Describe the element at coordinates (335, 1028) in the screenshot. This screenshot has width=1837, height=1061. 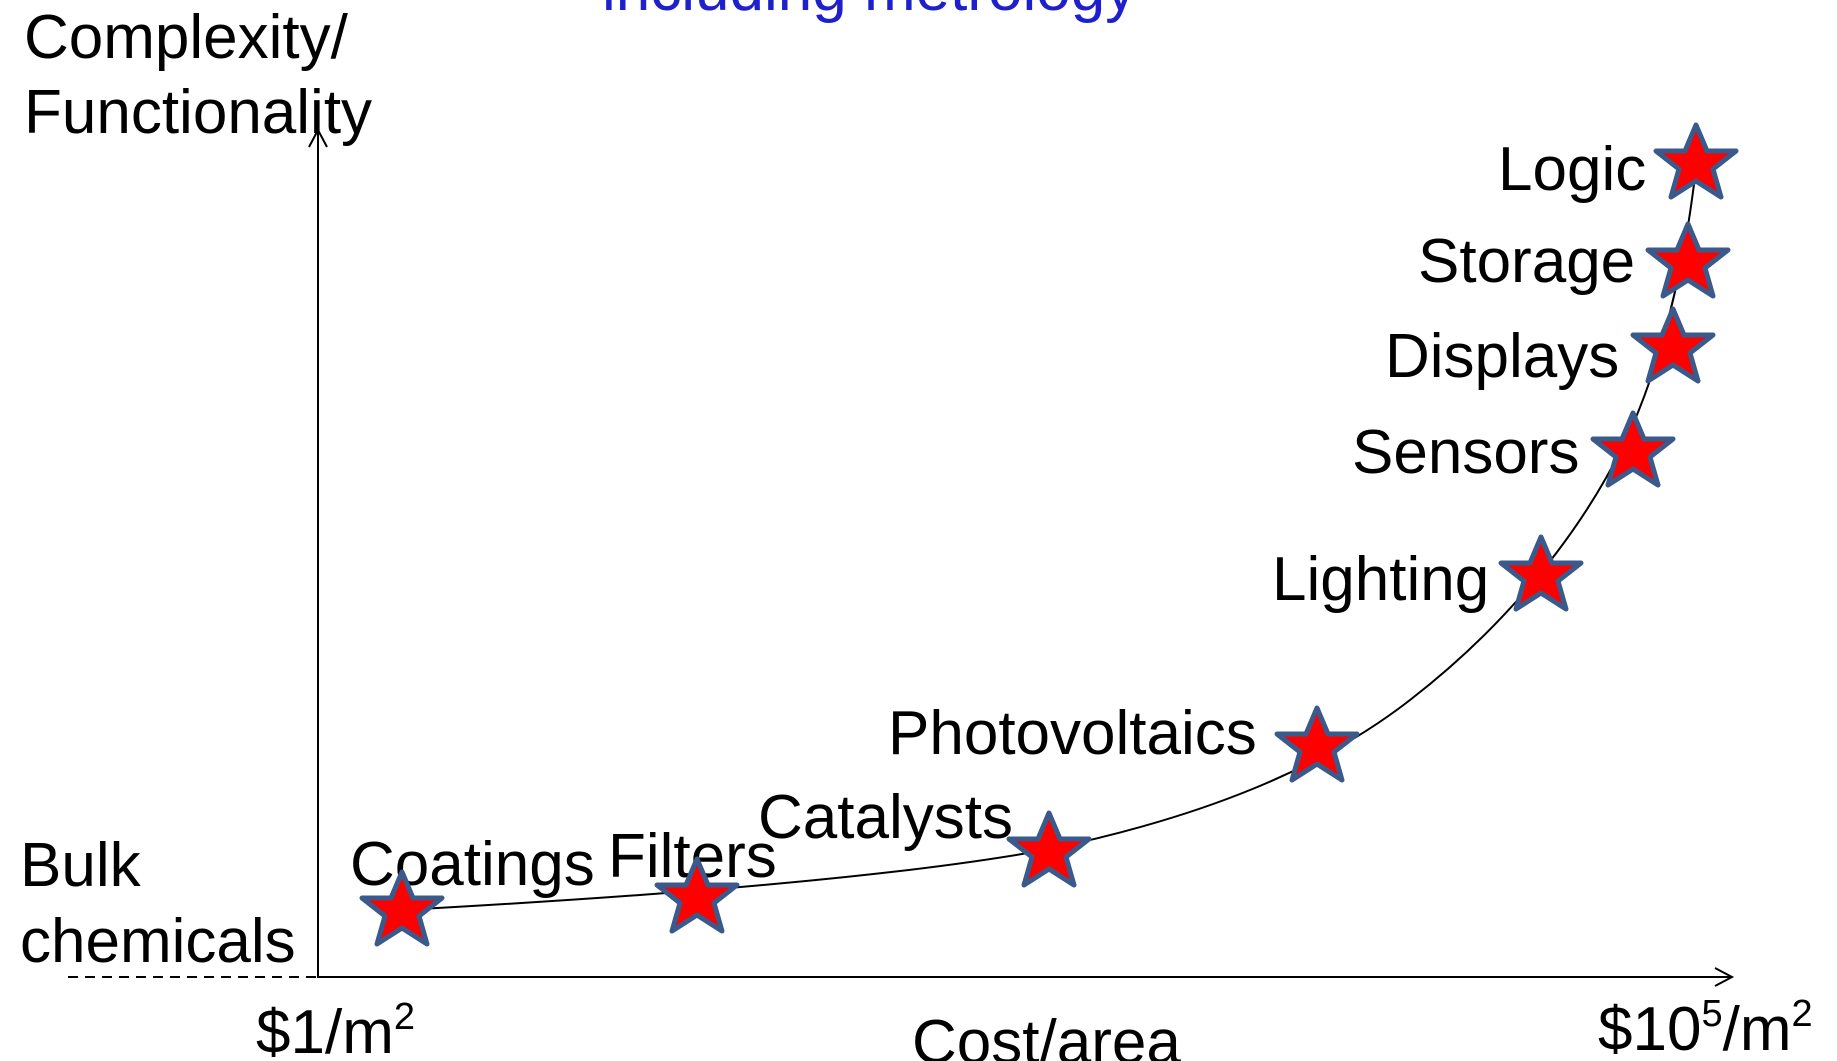
I see `x-axis-min-label: $1/m2` at that location.